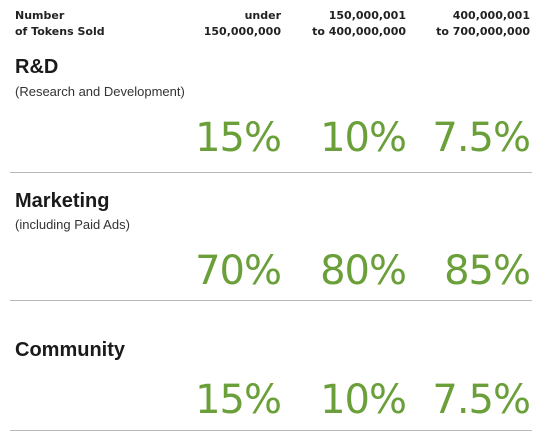 This screenshot has height=437, width=552. I want to click on community-tier-2-value: 10%, so click(363, 400).